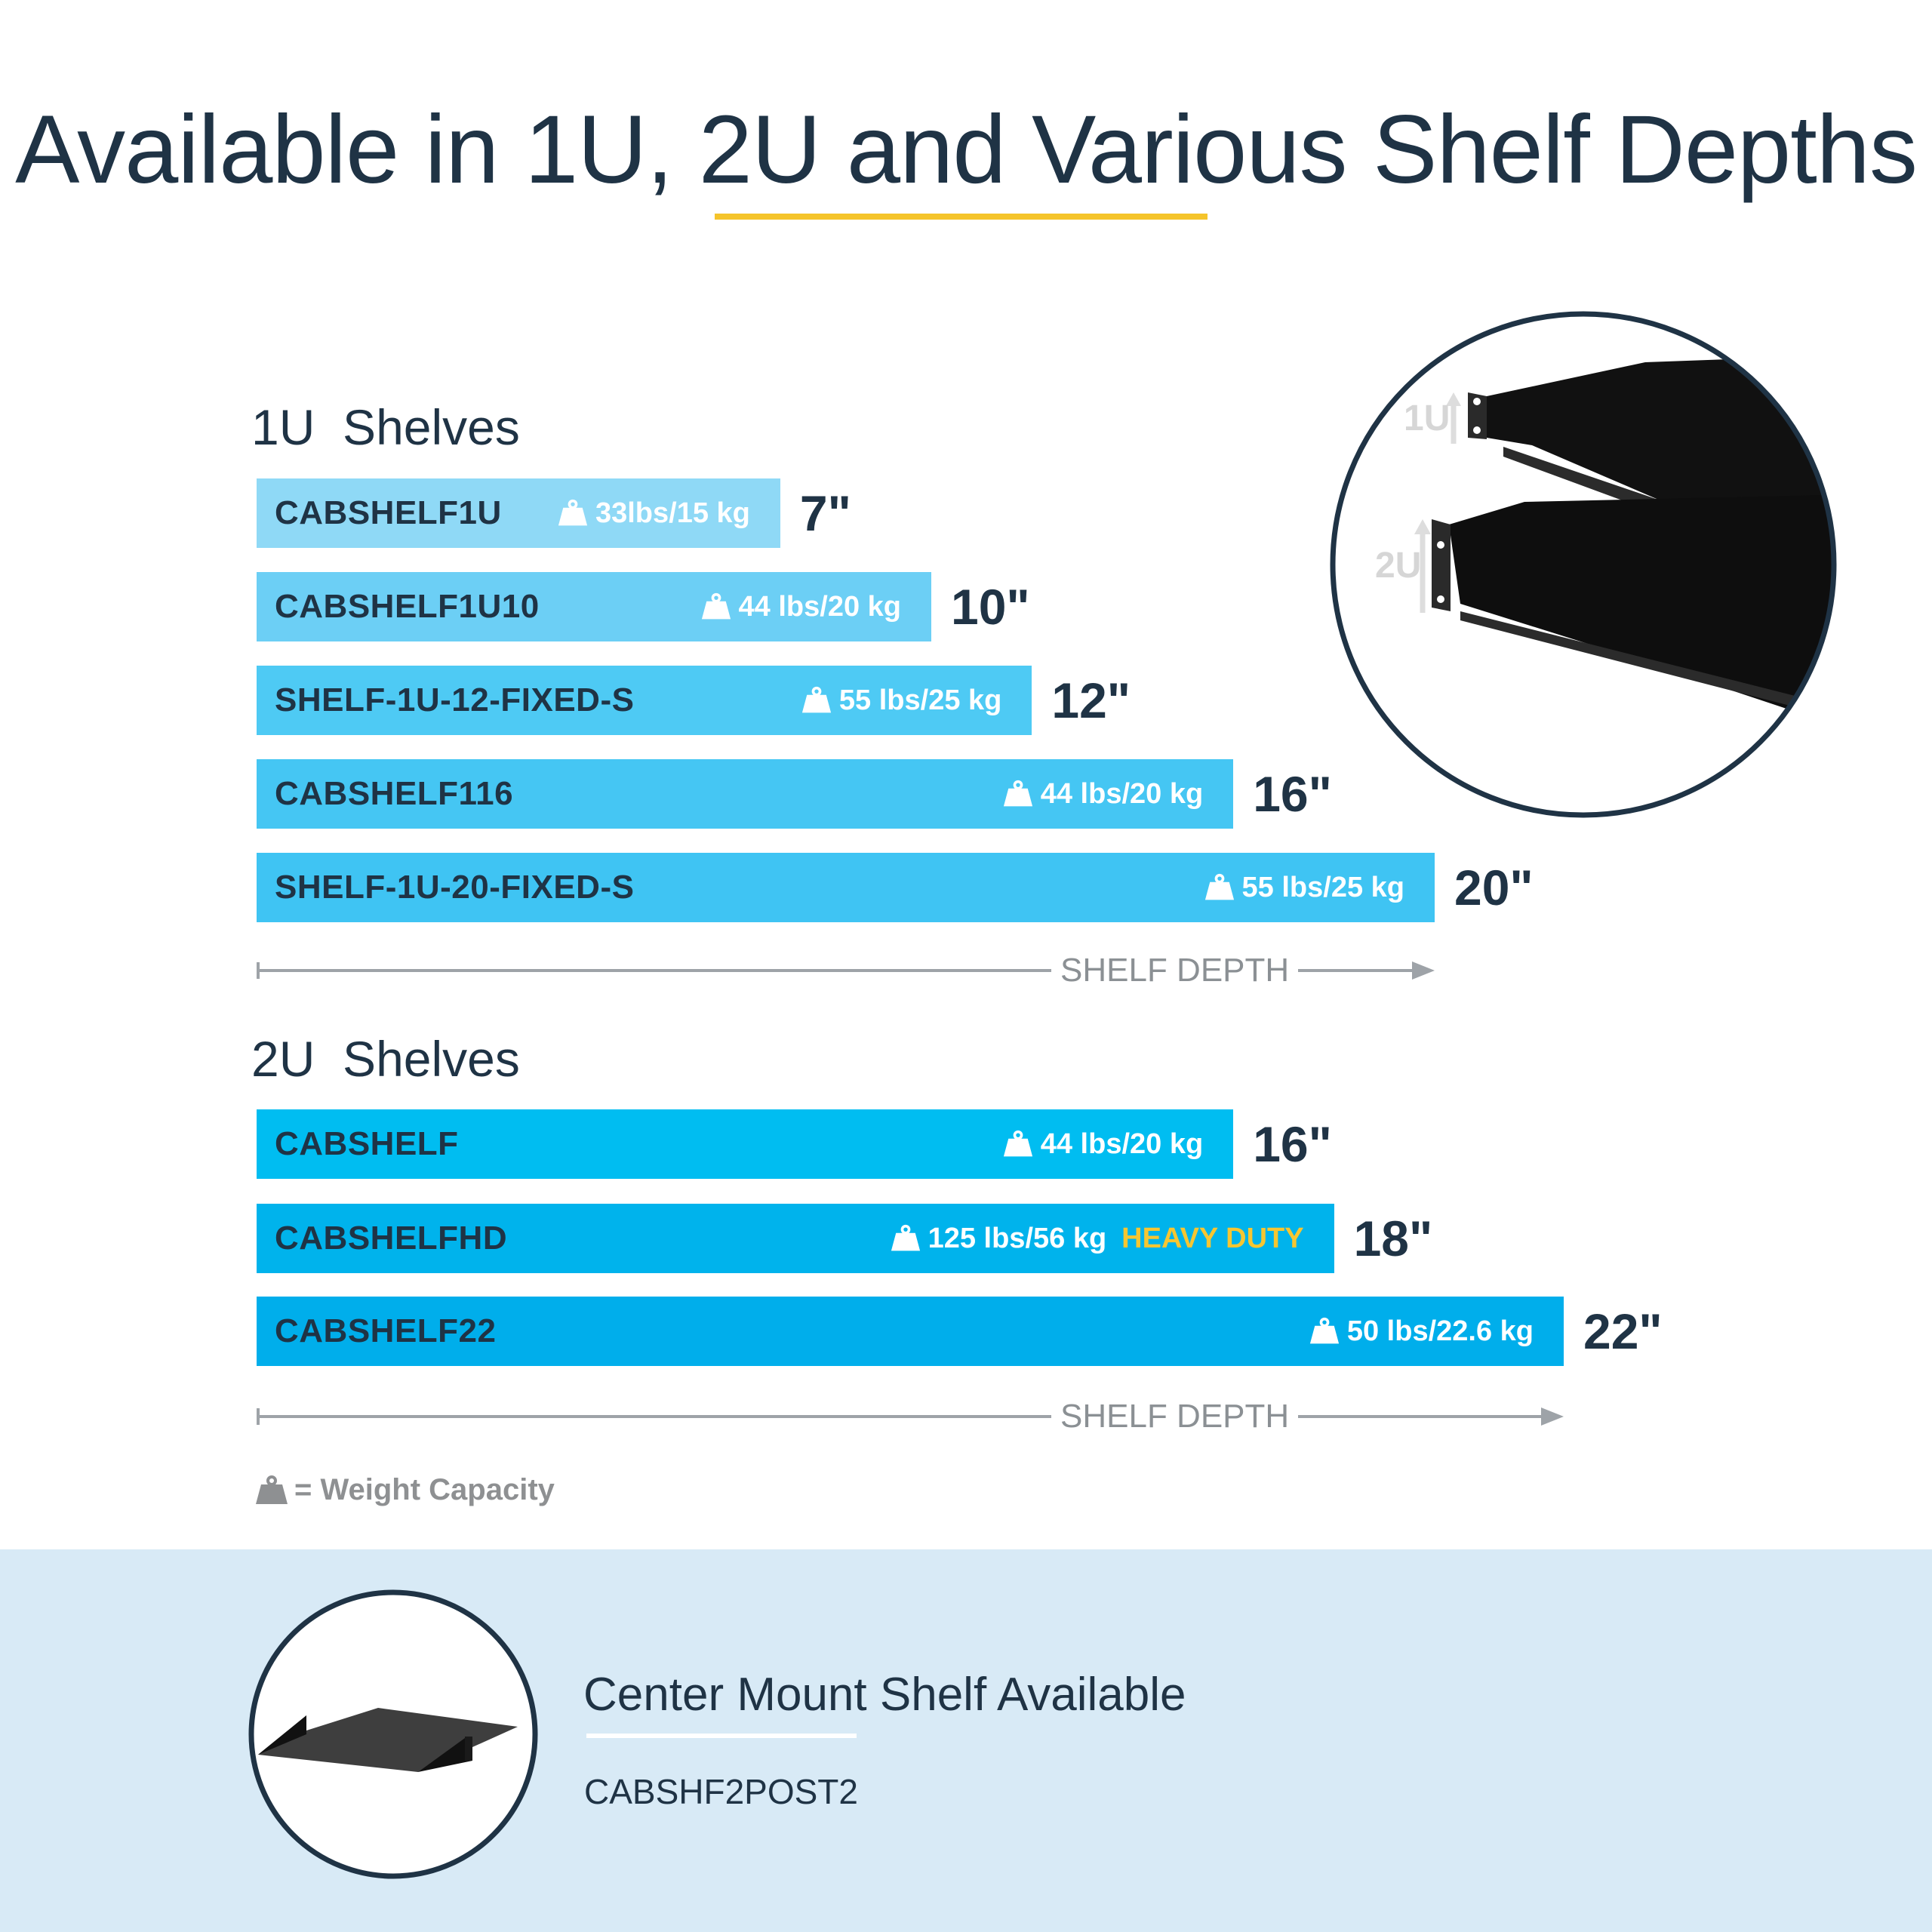  What do you see at coordinates (694, 700) in the screenshot?
I see `shelf-bar: SHELF-1U-12-FIXED-S 55 lbs/25 kg 12"` at bounding box center [694, 700].